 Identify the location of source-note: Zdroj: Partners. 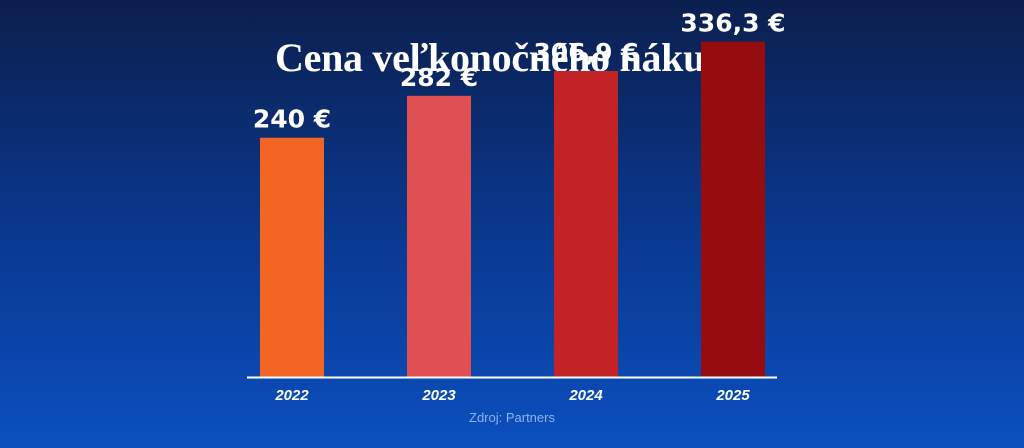
(512, 417).